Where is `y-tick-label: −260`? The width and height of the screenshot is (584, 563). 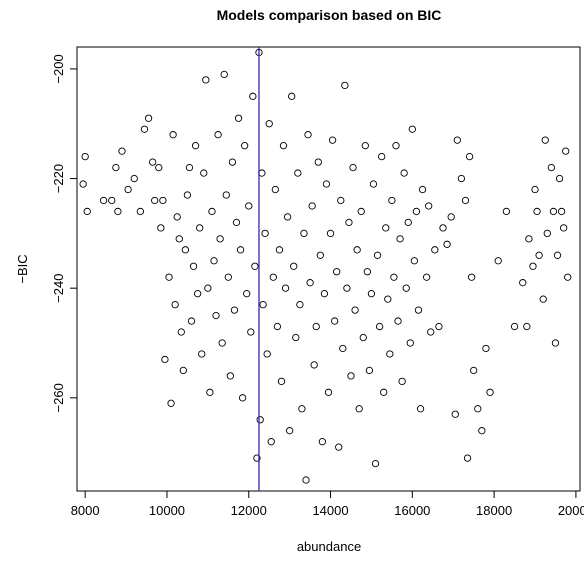
y-tick-label: −260 is located at coordinates (58, 397).